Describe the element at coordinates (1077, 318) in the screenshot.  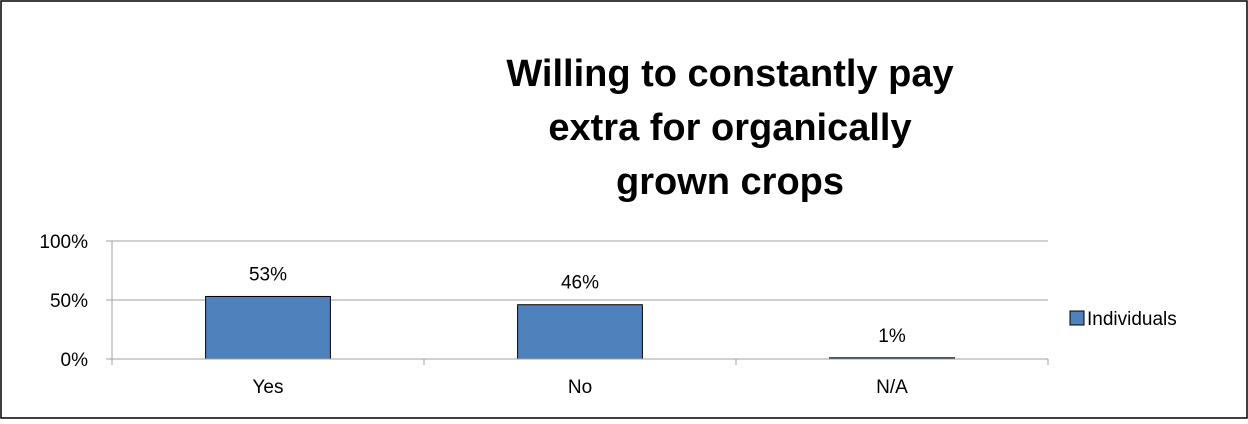
I see `legend-swatch-individuals` at that location.